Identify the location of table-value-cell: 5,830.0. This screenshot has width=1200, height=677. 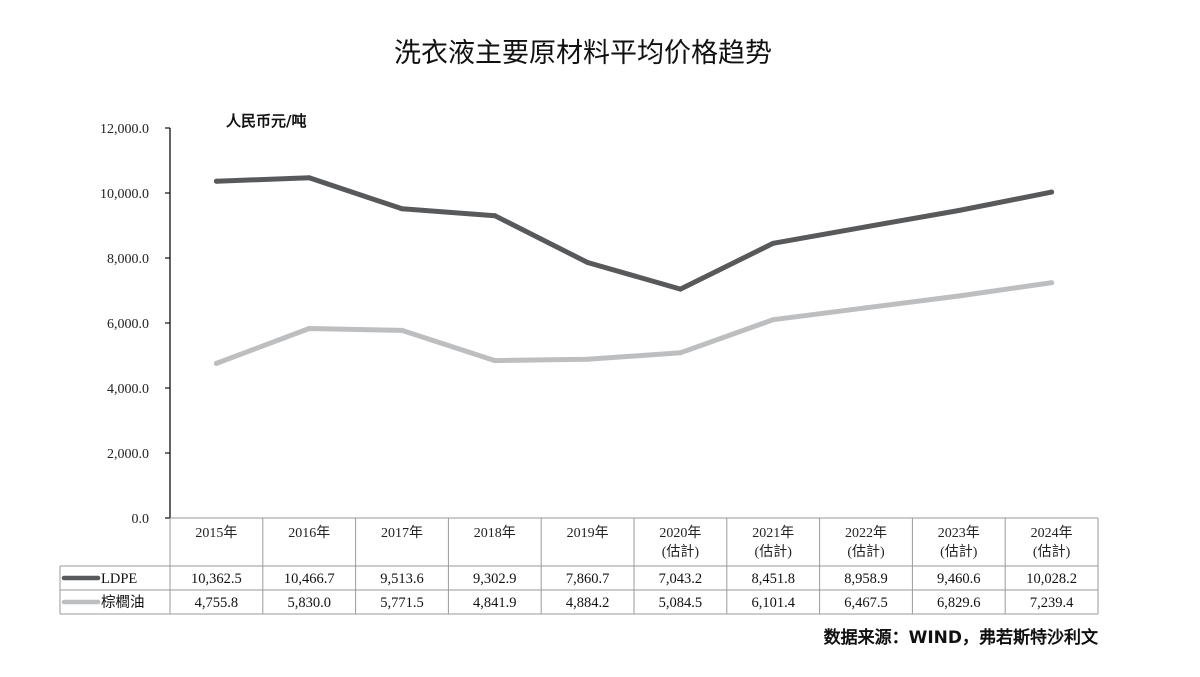
(309, 603).